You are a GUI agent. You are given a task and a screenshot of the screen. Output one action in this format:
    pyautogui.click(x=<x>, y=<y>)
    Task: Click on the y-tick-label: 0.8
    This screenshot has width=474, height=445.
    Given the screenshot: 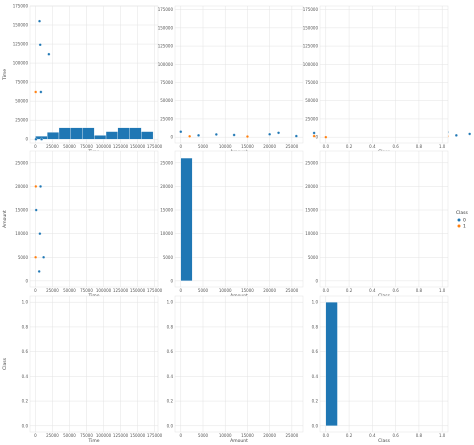 What is the action you would take?
    pyautogui.click(x=25, y=326)
    